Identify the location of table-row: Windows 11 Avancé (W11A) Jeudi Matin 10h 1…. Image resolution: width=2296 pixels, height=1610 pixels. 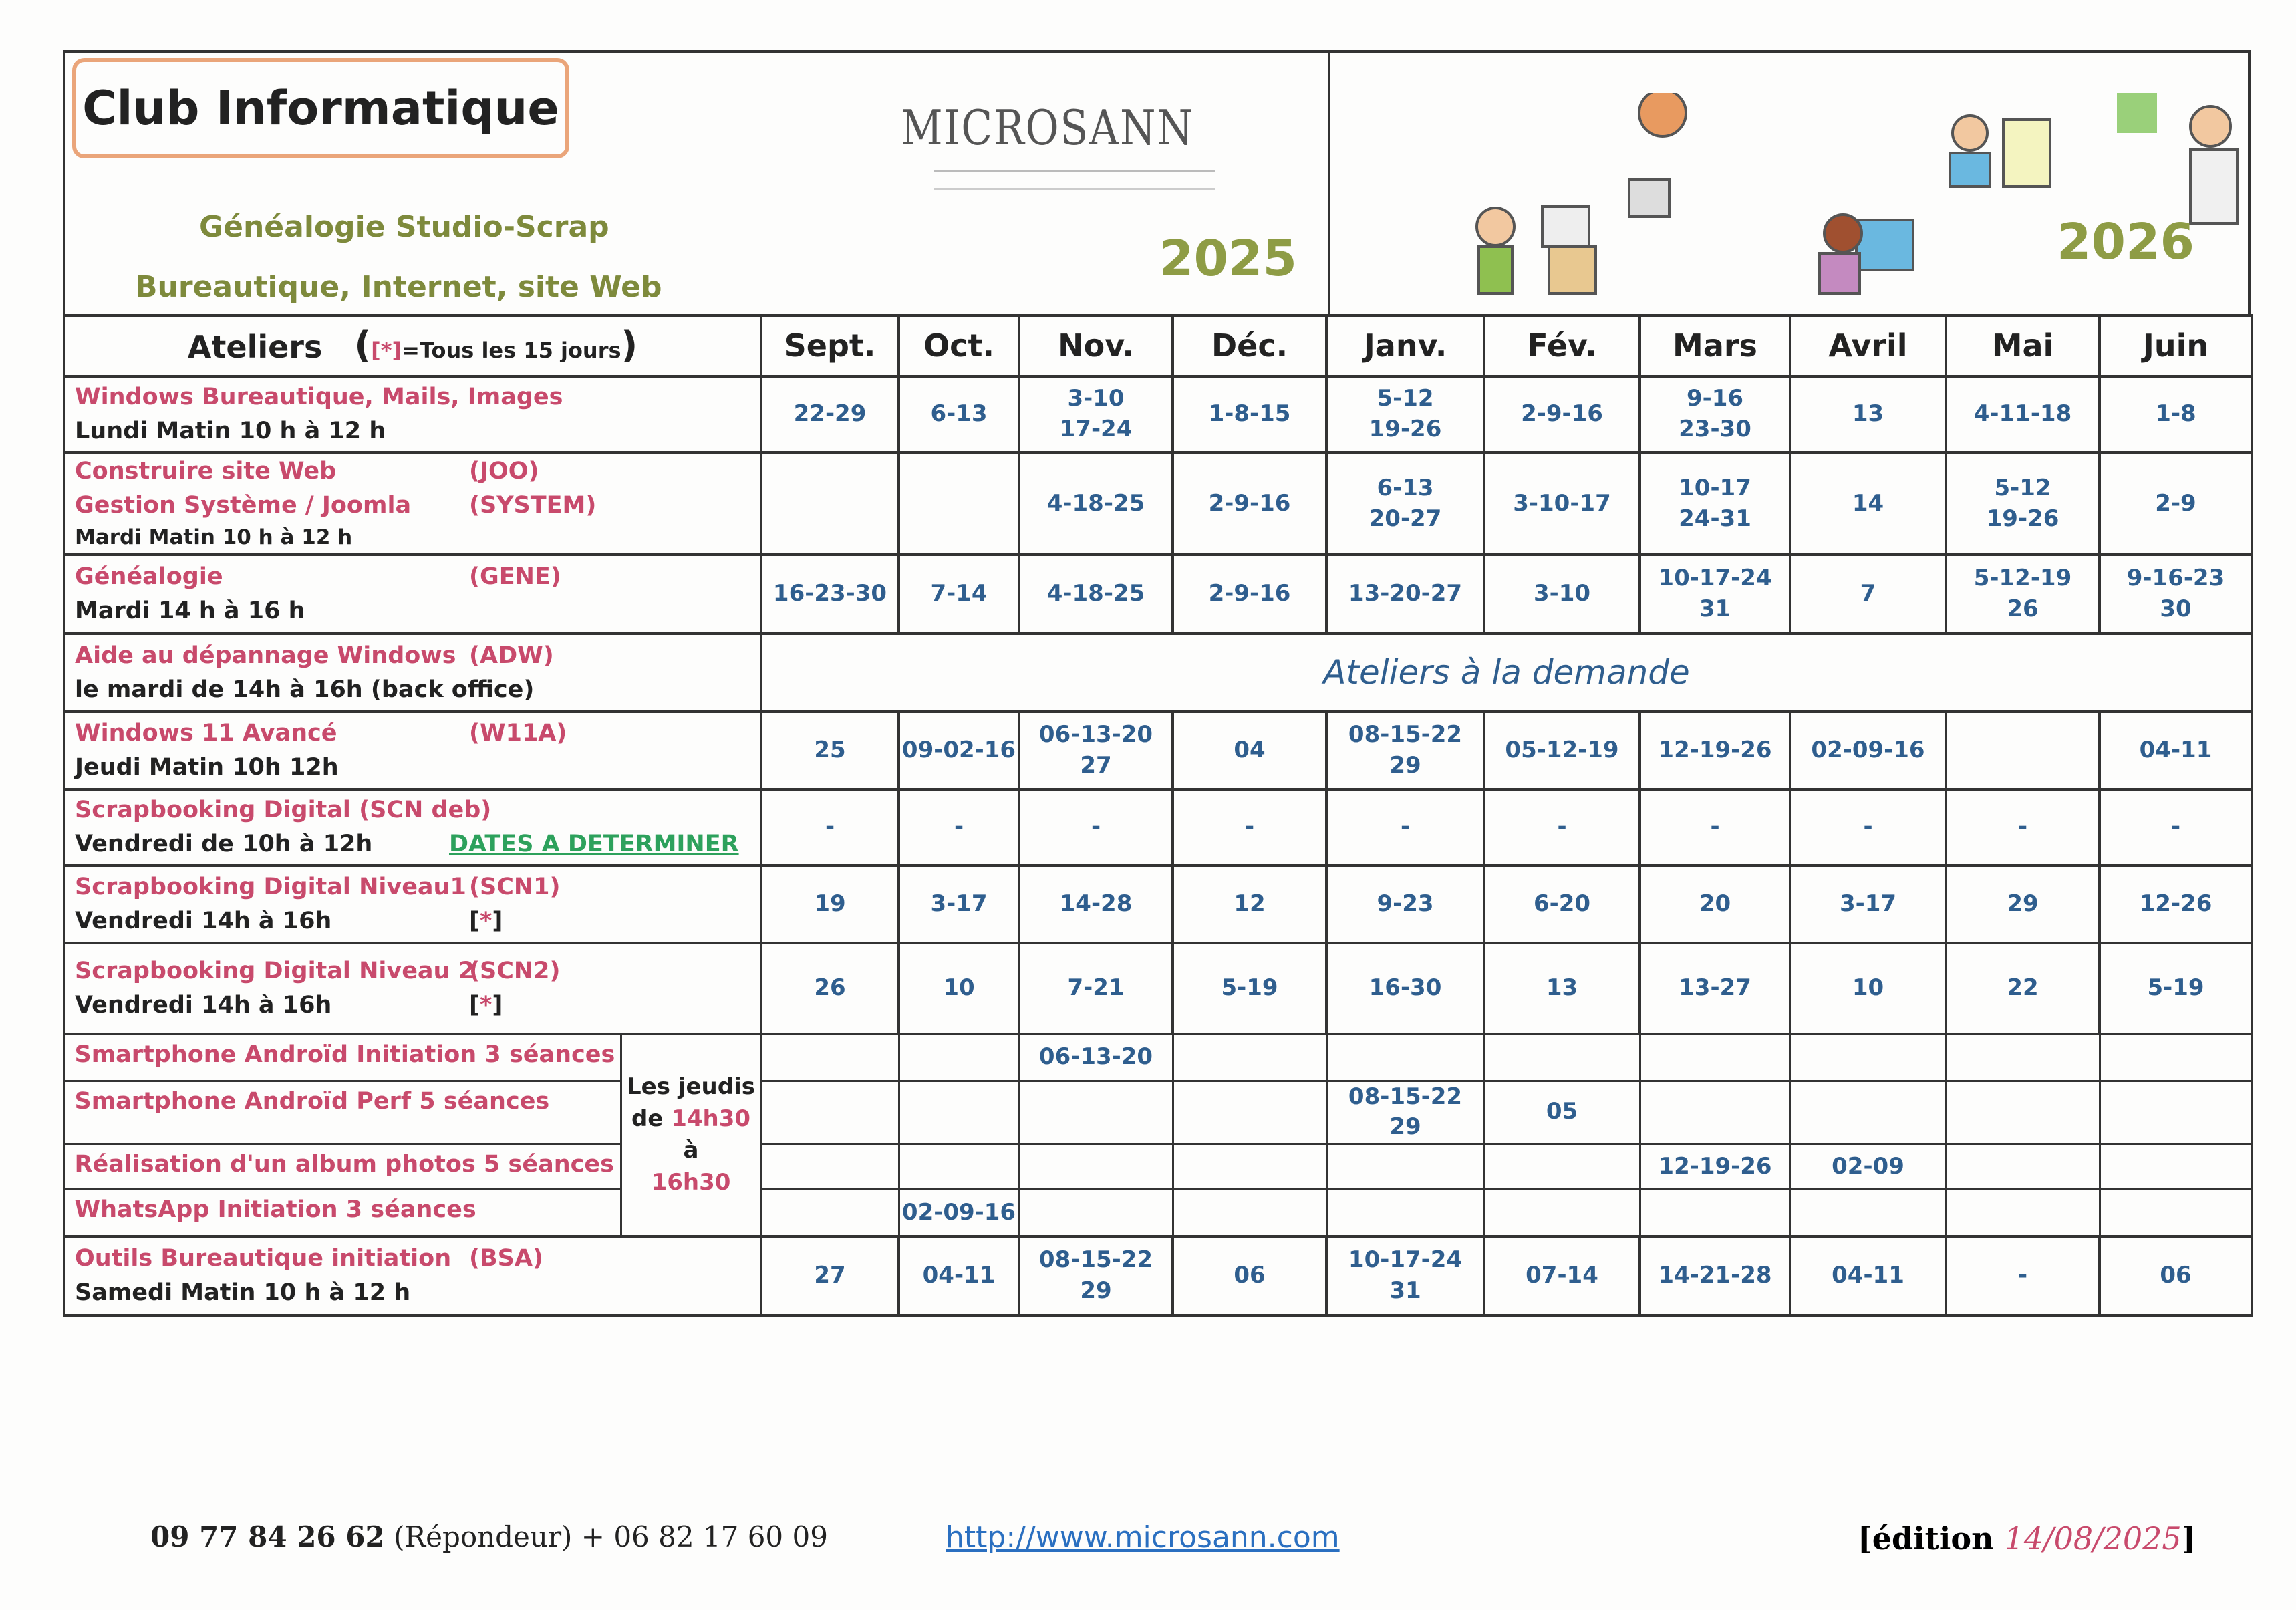
(1158, 750).